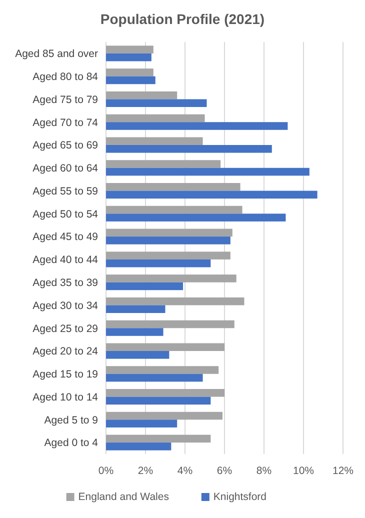  Describe the element at coordinates (303, 471) in the screenshot. I see `x-tick-label: 10%` at that location.